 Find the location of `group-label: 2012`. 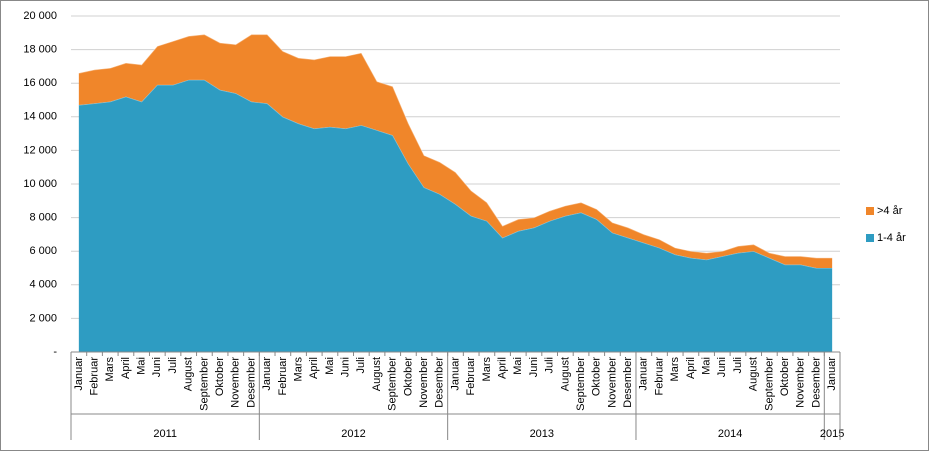

group-label: 2012 is located at coordinates (353, 434).